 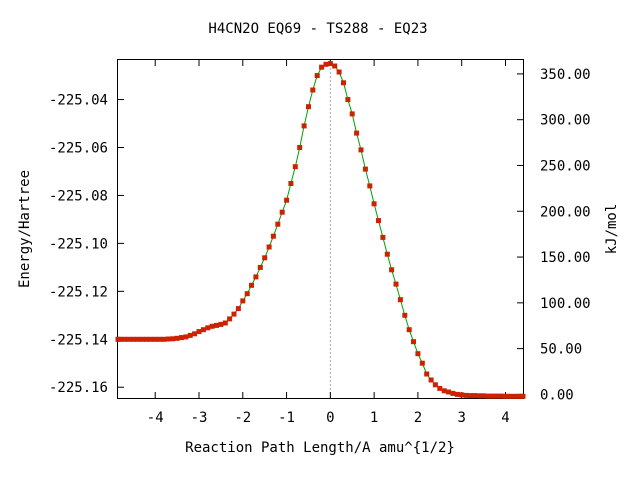 What do you see at coordinates (461, 418) in the screenshot?
I see `x-tick-label: 3` at bounding box center [461, 418].